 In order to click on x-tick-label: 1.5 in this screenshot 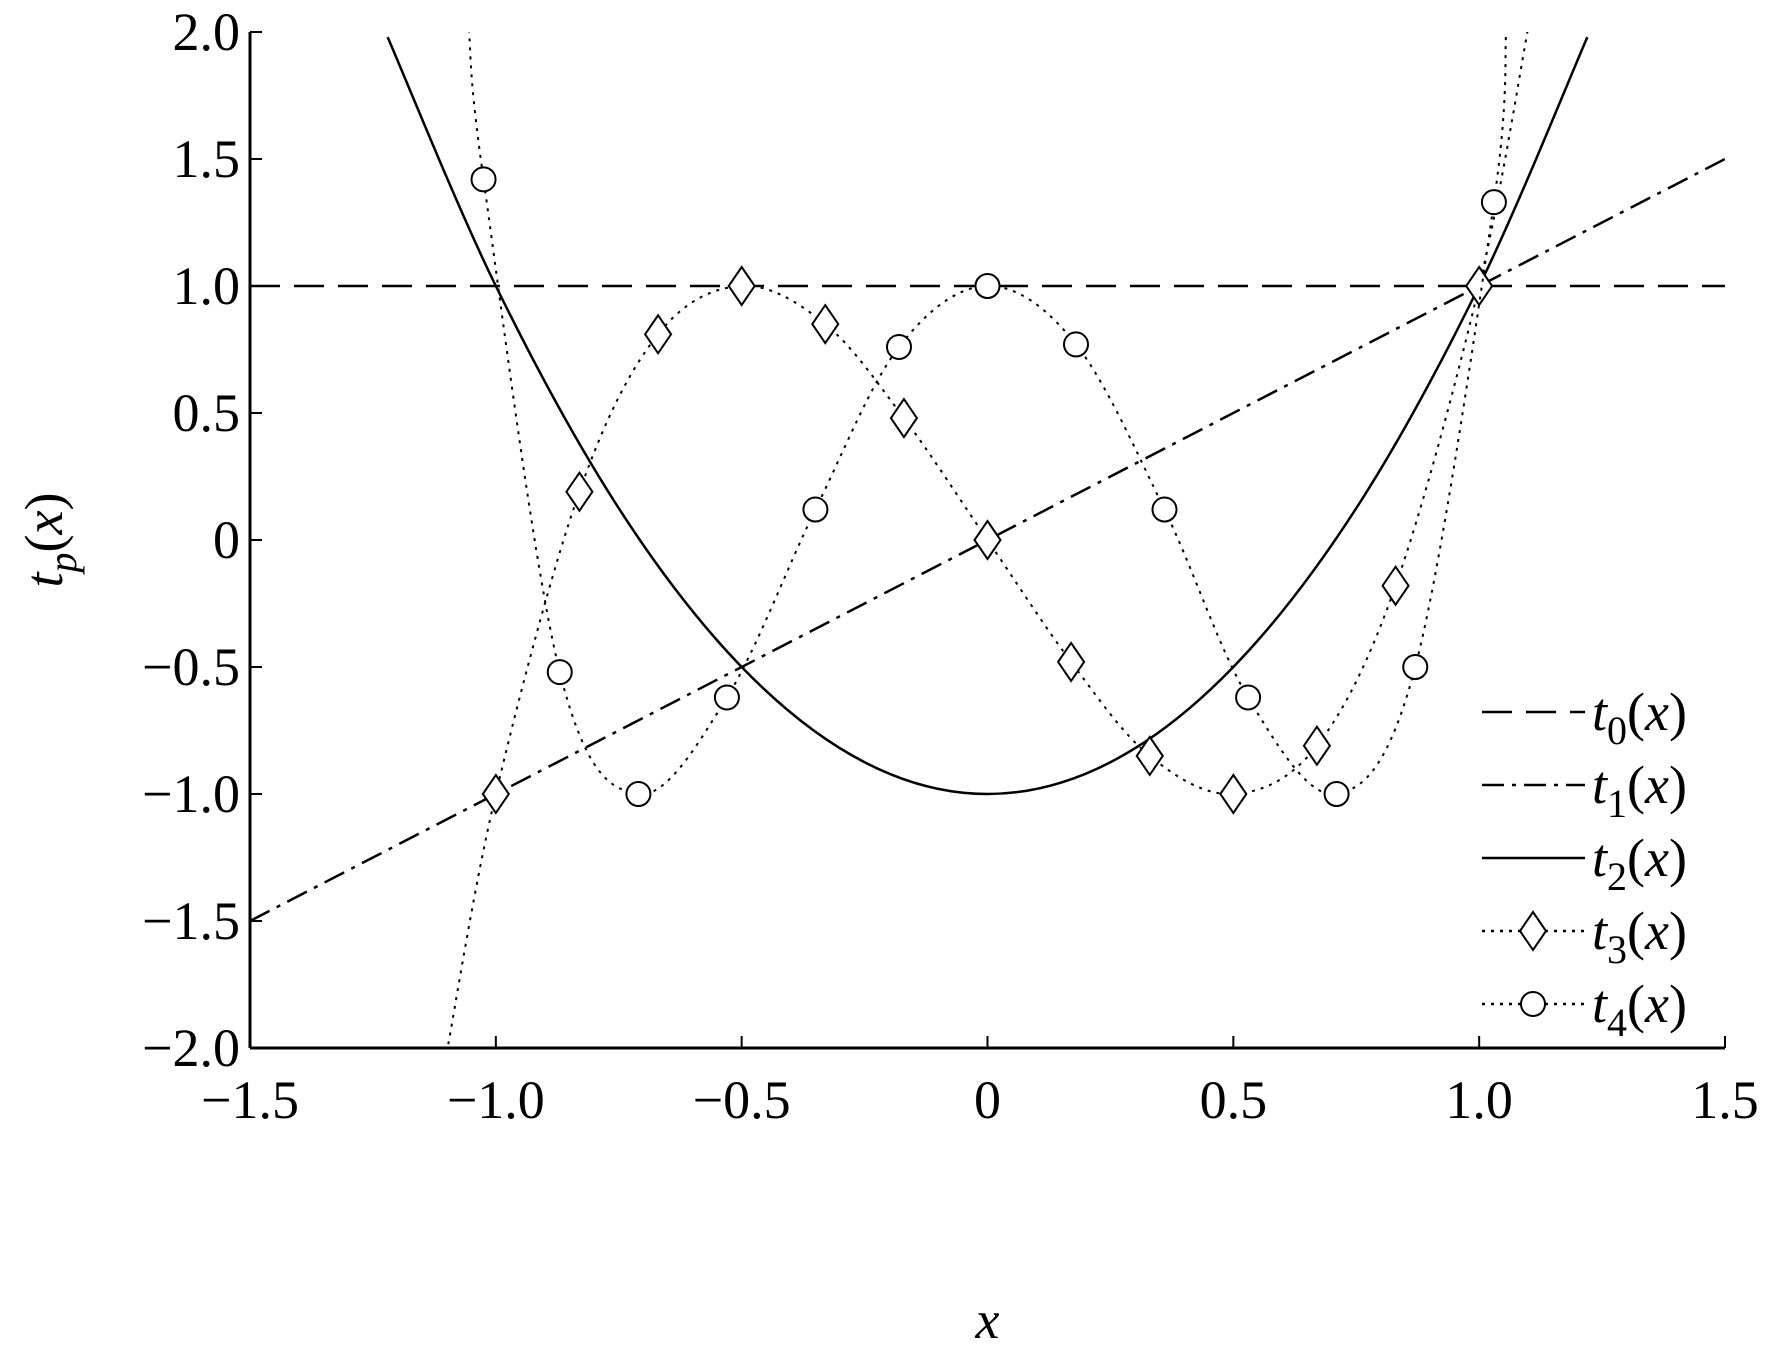, I will do `click(1725, 1100)`.